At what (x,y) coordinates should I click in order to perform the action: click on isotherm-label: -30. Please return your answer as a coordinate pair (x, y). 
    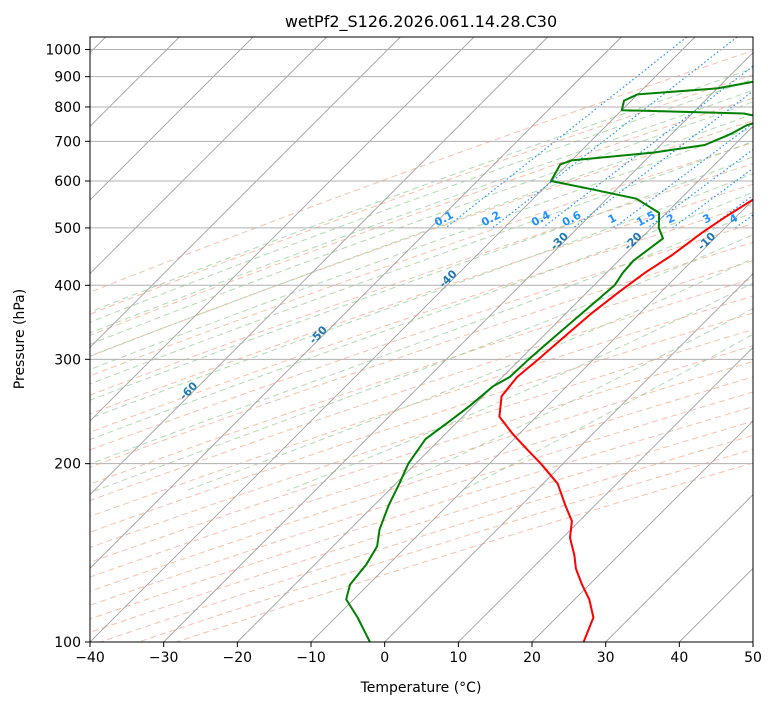
    Looking at the image, I should click on (559, 240).